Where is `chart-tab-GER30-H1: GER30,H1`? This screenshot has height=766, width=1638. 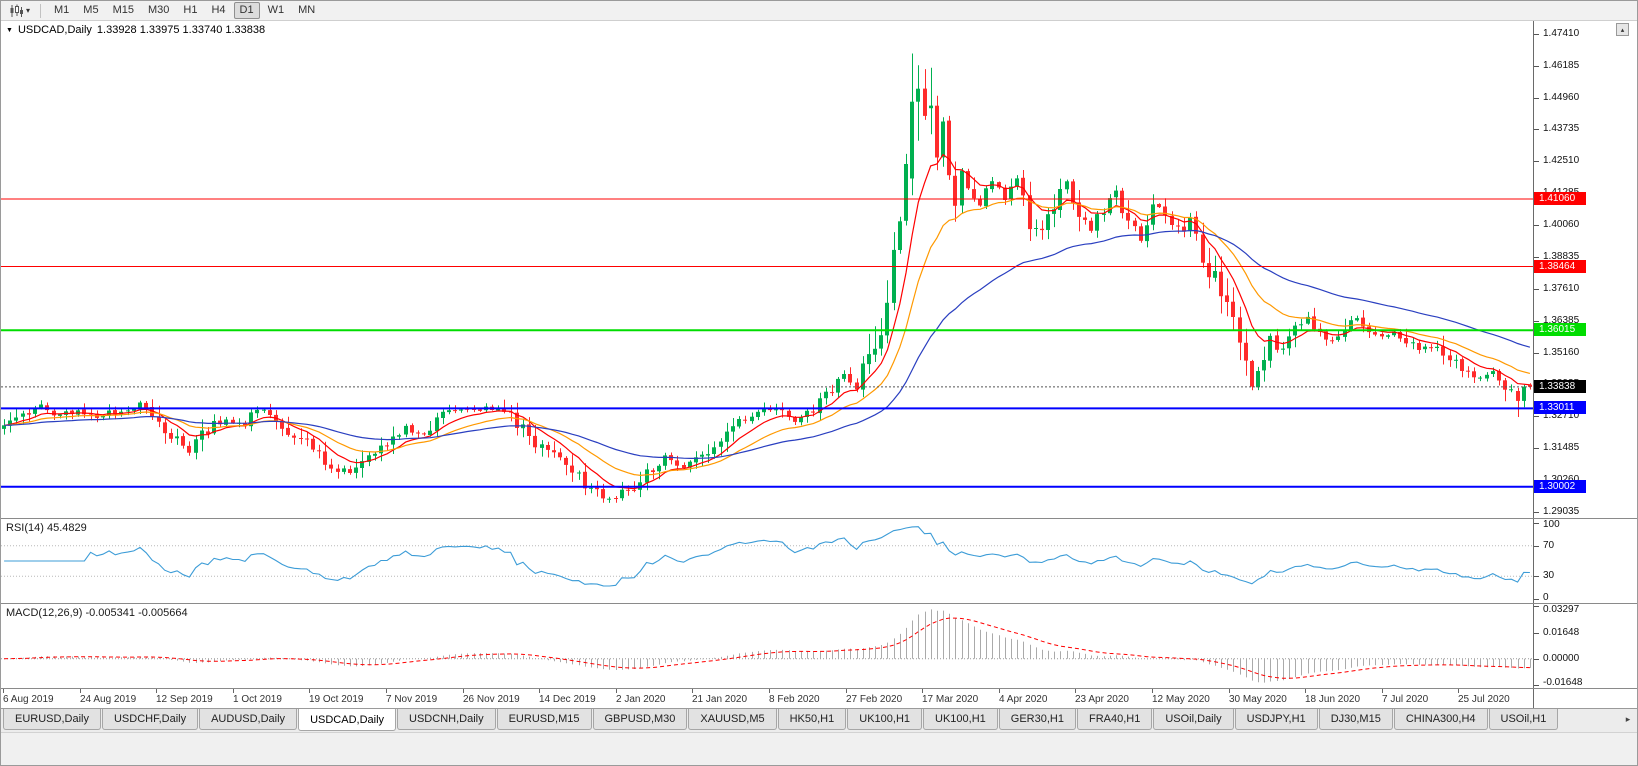 chart-tab-GER30-H1: GER30,H1 is located at coordinates (1037, 719).